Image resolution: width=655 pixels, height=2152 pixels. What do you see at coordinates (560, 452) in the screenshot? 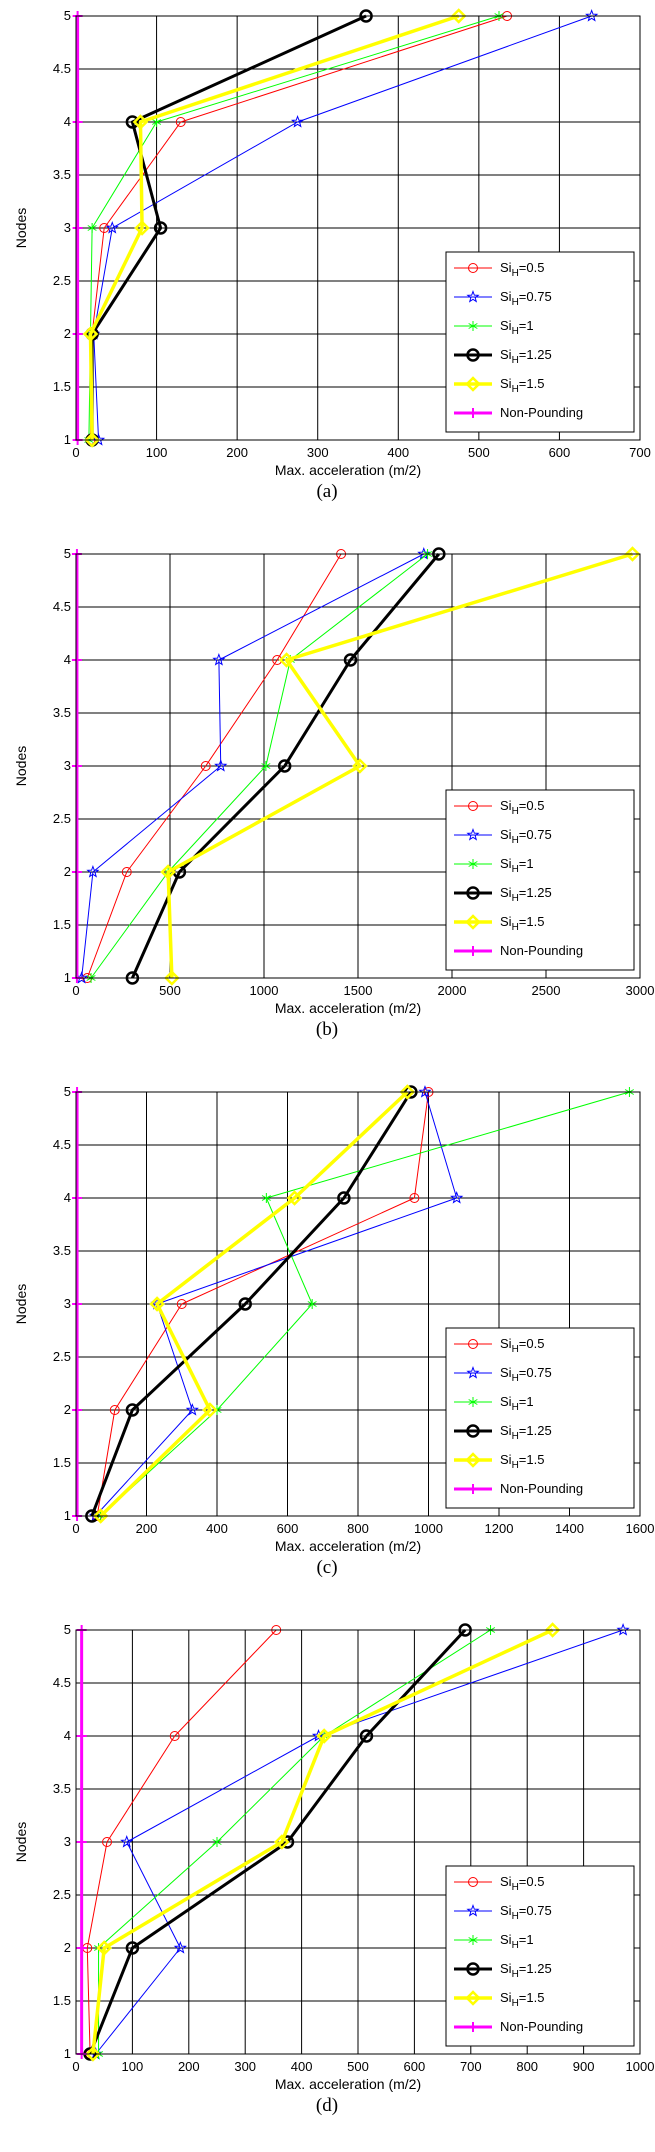
I see `x-tick-label: 600` at bounding box center [560, 452].